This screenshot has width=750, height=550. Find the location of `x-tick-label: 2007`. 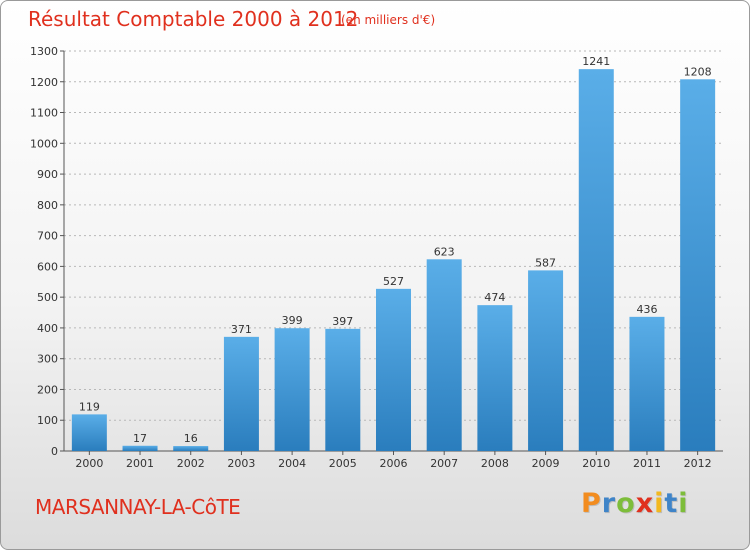

x-tick-label: 2007 is located at coordinates (444, 463).